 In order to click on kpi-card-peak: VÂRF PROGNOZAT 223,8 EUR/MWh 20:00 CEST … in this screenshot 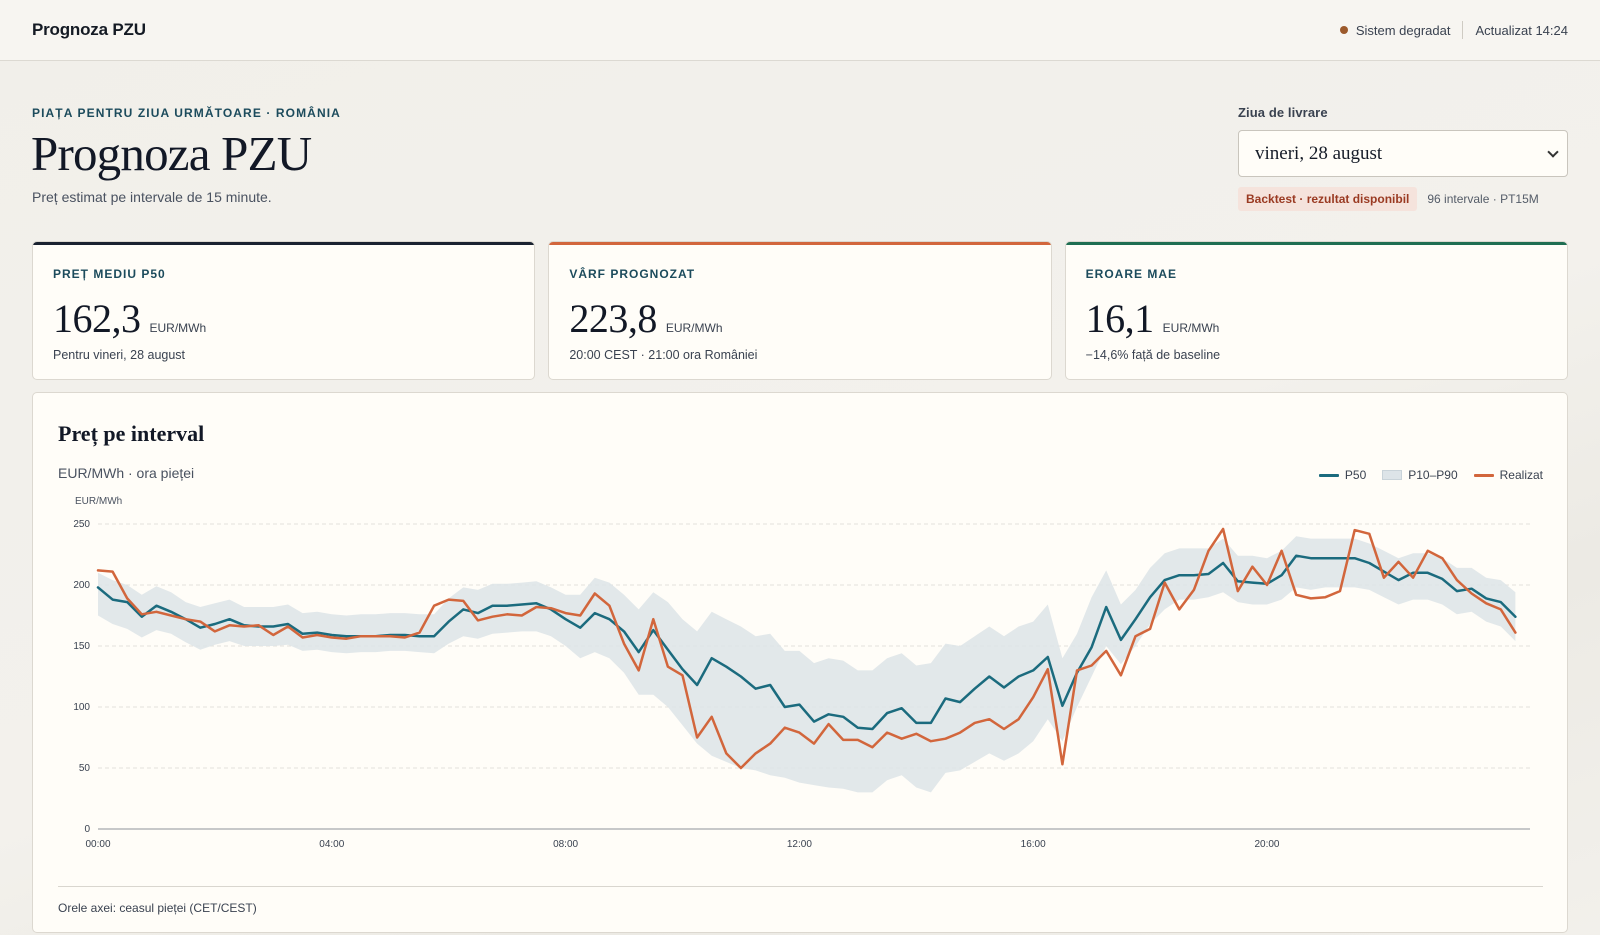, I will do `click(800, 310)`.